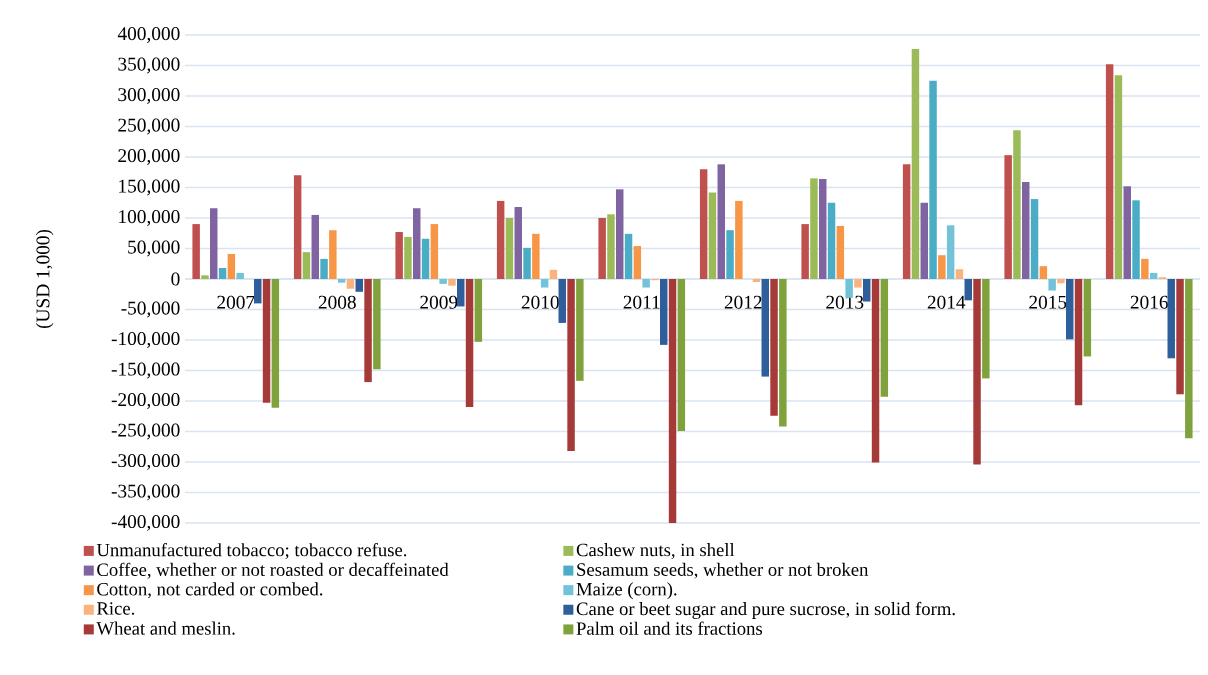  What do you see at coordinates (149, 157) in the screenshot?
I see `y-tick-label: 200,000` at bounding box center [149, 157].